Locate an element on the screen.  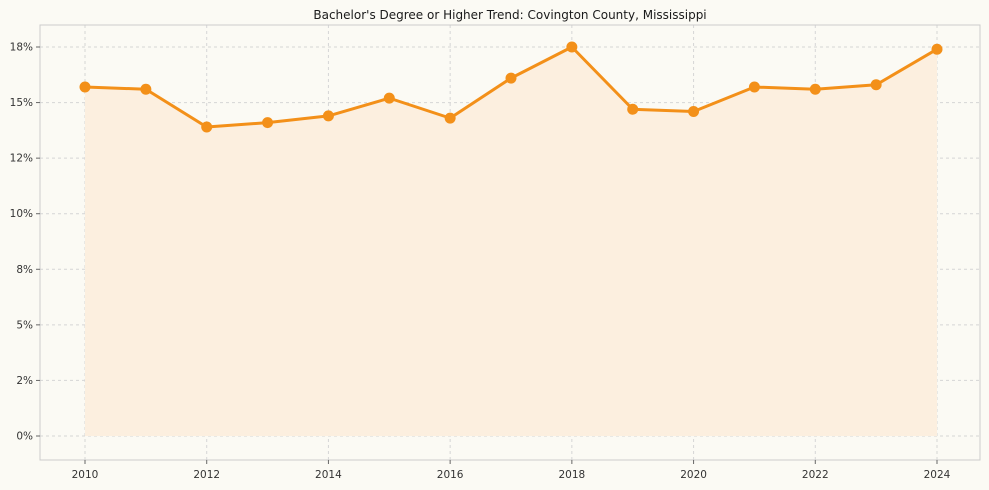
x-tick-label: 2022 is located at coordinates (815, 475).